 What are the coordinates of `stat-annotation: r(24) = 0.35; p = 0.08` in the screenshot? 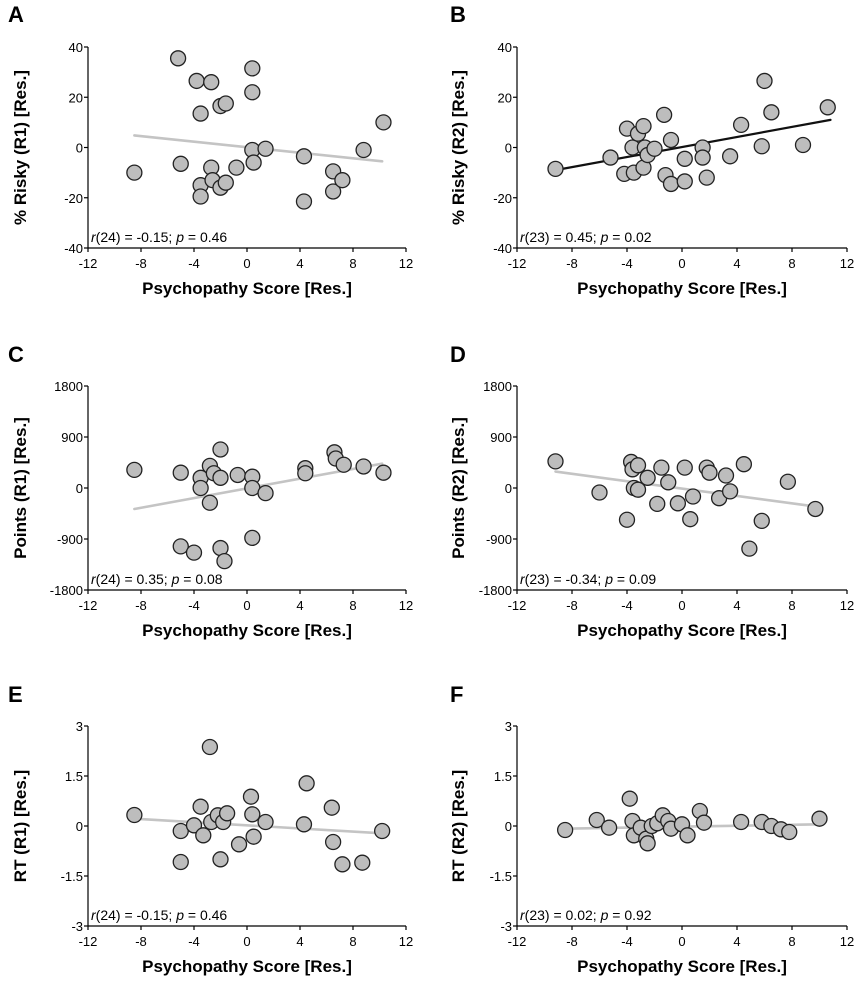 It's located at (157, 579).